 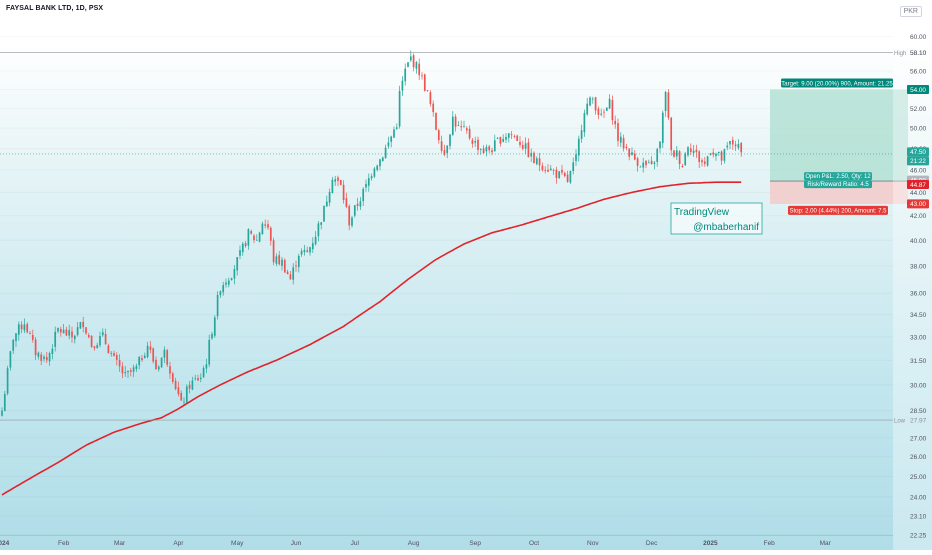 I want to click on x-tick-label: Mar, so click(x=826, y=543).